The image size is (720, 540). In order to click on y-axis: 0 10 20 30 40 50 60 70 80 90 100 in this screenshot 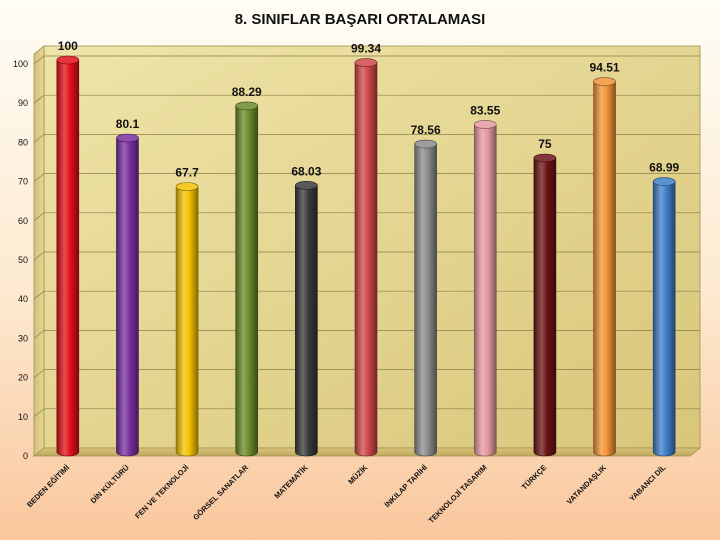, I will do `click(20, 260)`.